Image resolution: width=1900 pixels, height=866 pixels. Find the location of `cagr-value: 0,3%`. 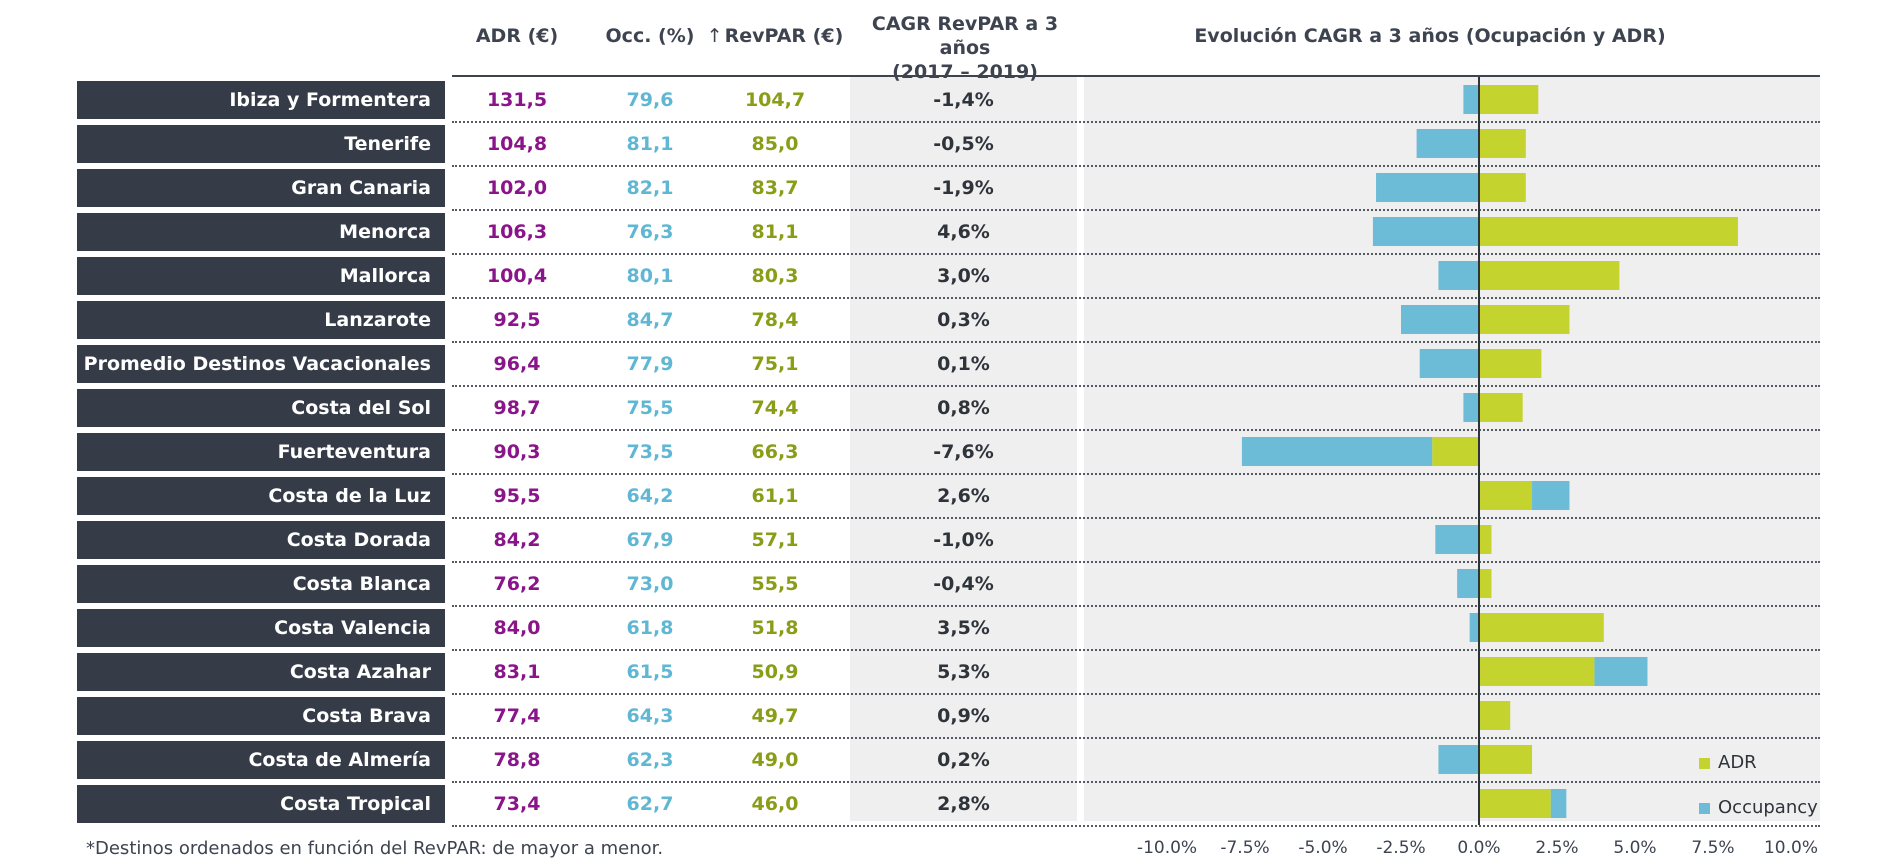

cagr-value: 0,3% is located at coordinates (963, 320).